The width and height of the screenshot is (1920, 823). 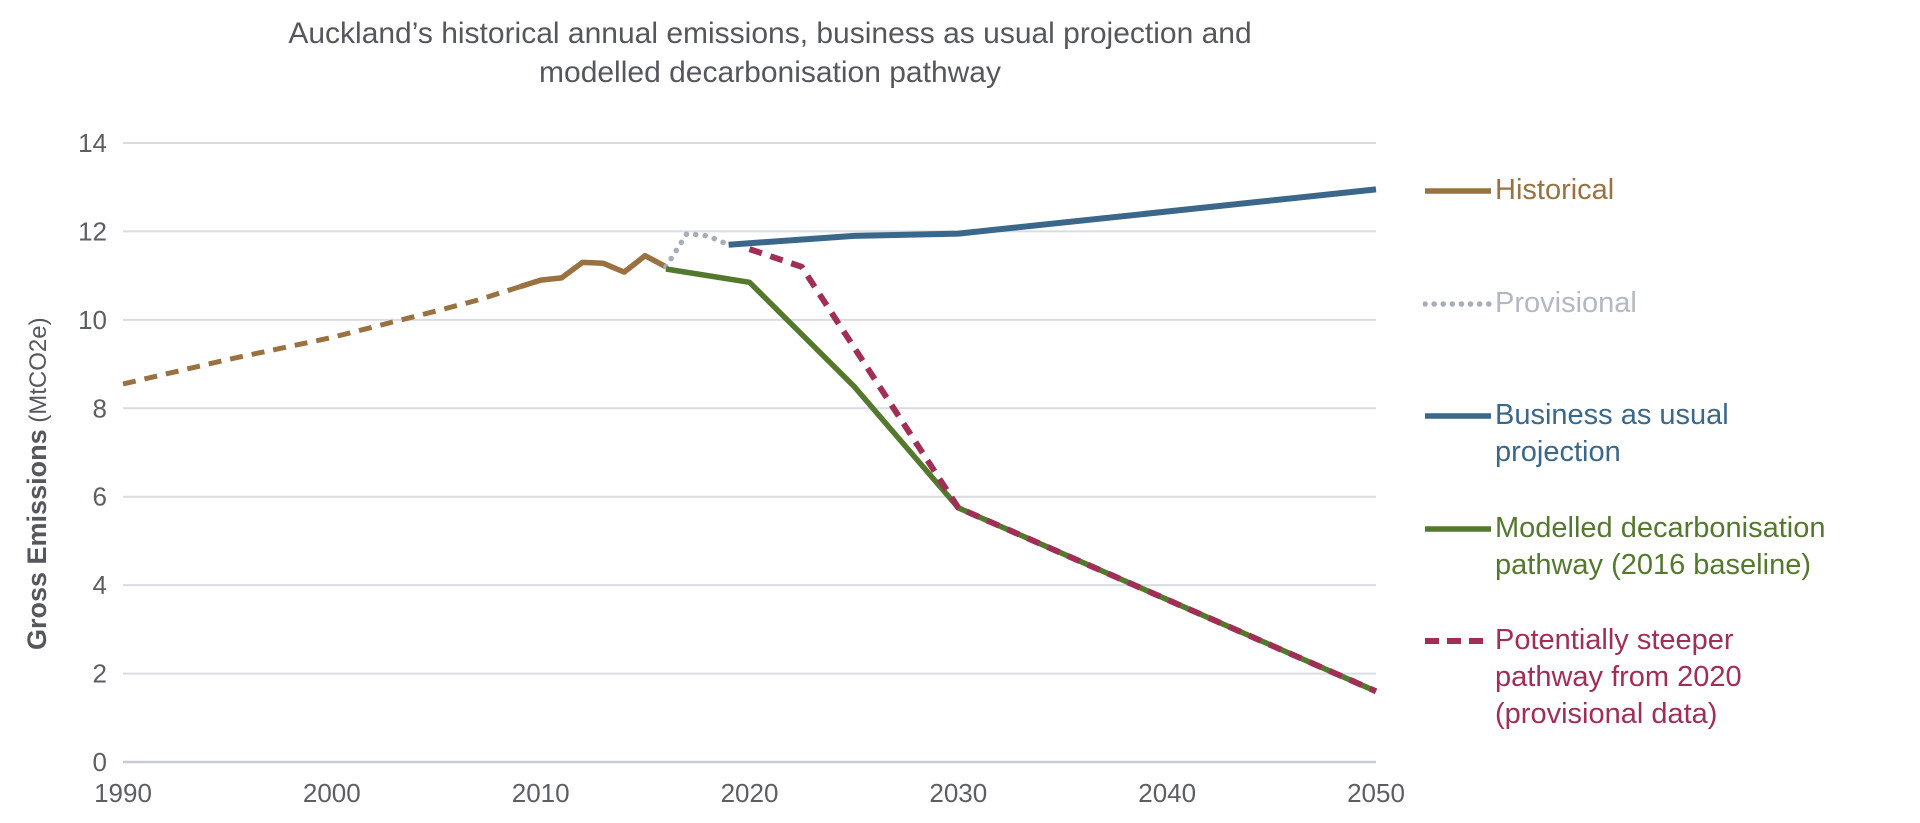 I want to click on chart-title-line-2: modelled decarbonisation pathway, so click(x=770, y=72).